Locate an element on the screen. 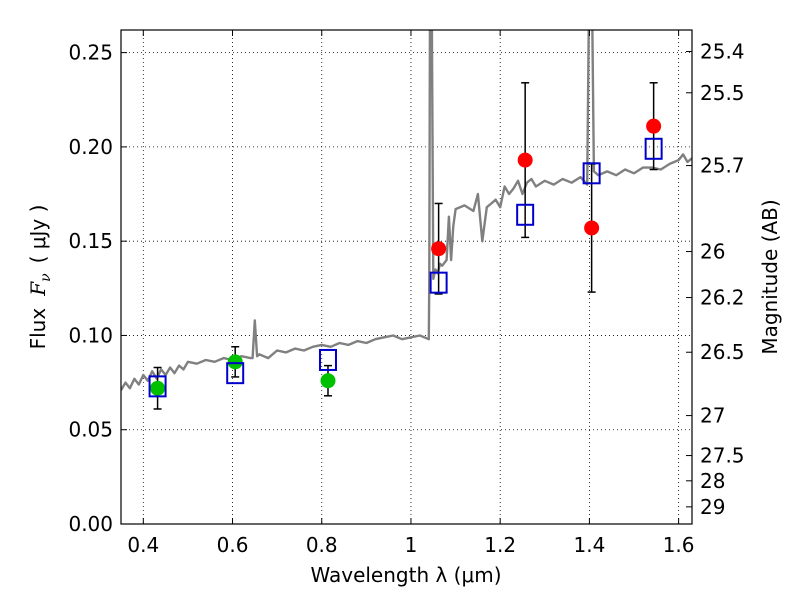  y-tick-label: 0.05 is located at coordinates (90, 430).